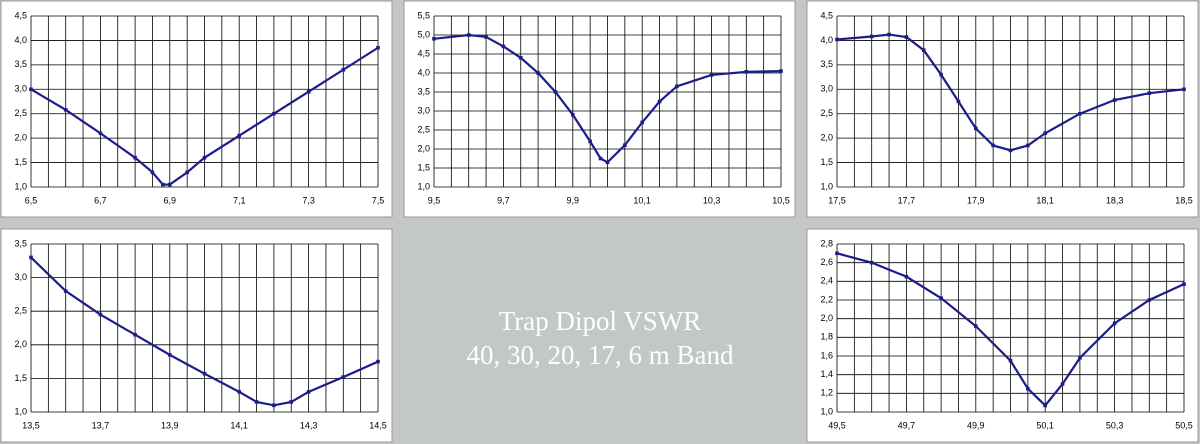 The height and width of the screenshot is (444, 1200). What do you see at coordinates (1184, 200) in the screenshot?
I see `x-tick-label: 18,5` at bounding box center [1184, 200].